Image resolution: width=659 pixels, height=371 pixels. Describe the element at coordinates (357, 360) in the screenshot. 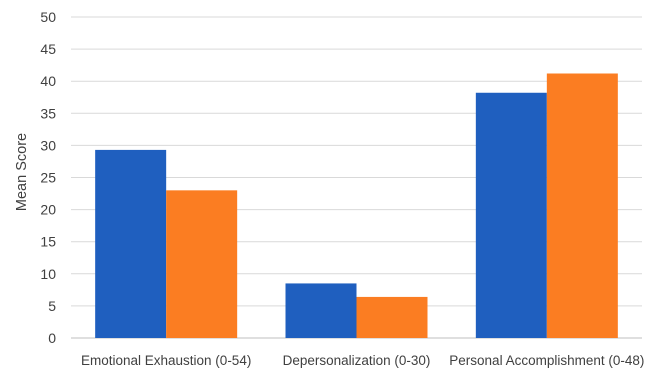

I see `category-label: Depersonalization (0-30)` at that location.